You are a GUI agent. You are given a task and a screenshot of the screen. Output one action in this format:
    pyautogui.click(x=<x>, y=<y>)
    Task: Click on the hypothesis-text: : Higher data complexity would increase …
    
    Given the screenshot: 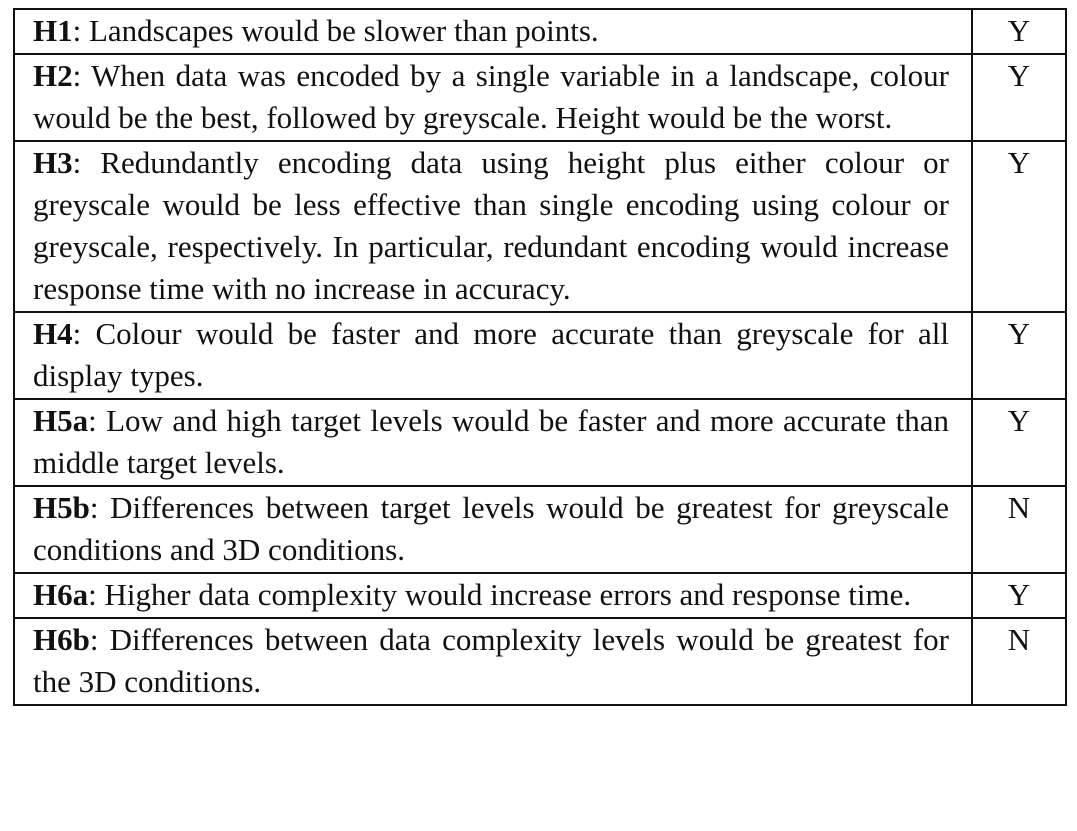 What is the action you would take?
    pyautogui.click(x=500, y=594)
    